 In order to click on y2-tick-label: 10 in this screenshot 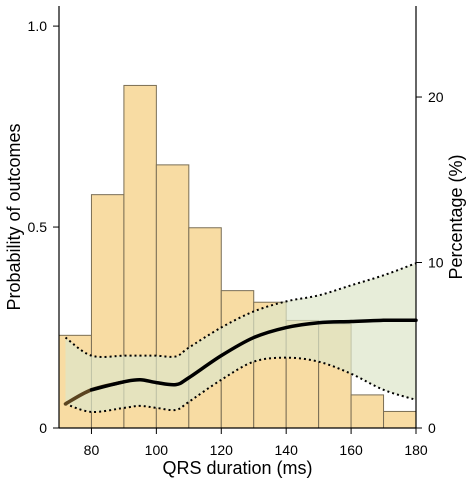, I will do `click(436, 263)`.